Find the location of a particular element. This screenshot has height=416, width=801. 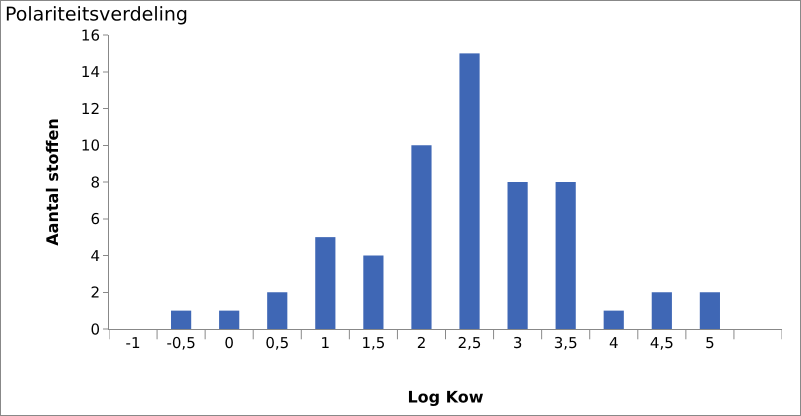

x-tick-label: 3,5 is located at coordinates (566, 343).